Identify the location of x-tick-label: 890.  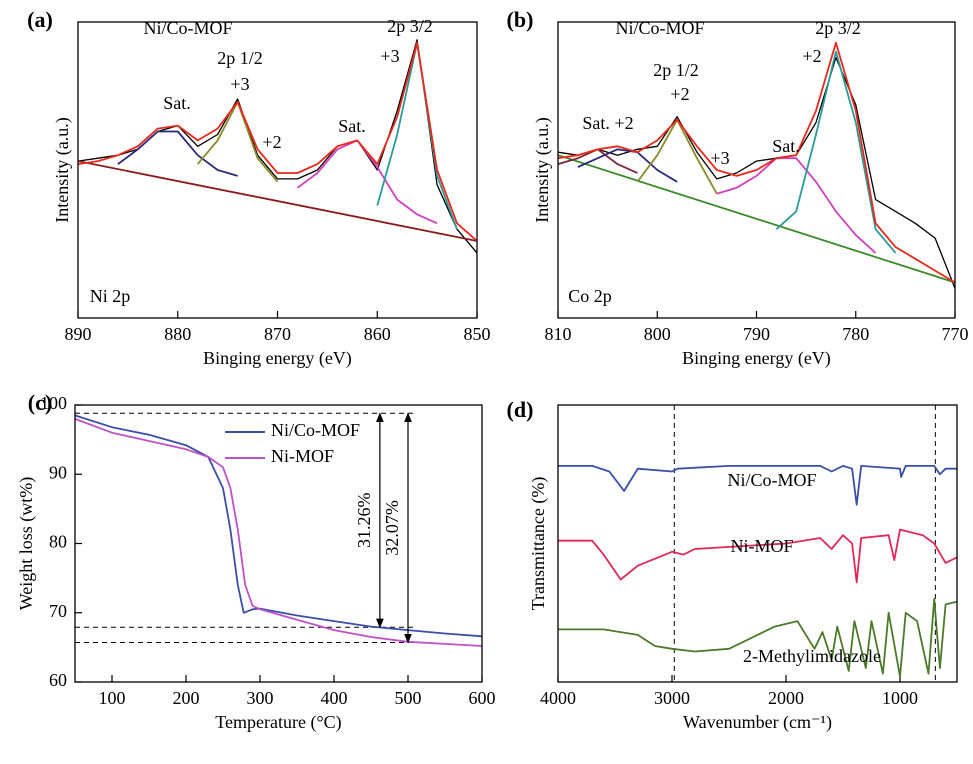
(78, 334).